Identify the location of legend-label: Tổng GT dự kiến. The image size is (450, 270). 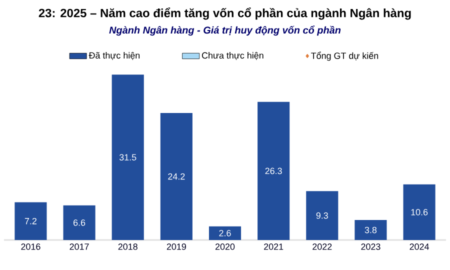
(344, 56).